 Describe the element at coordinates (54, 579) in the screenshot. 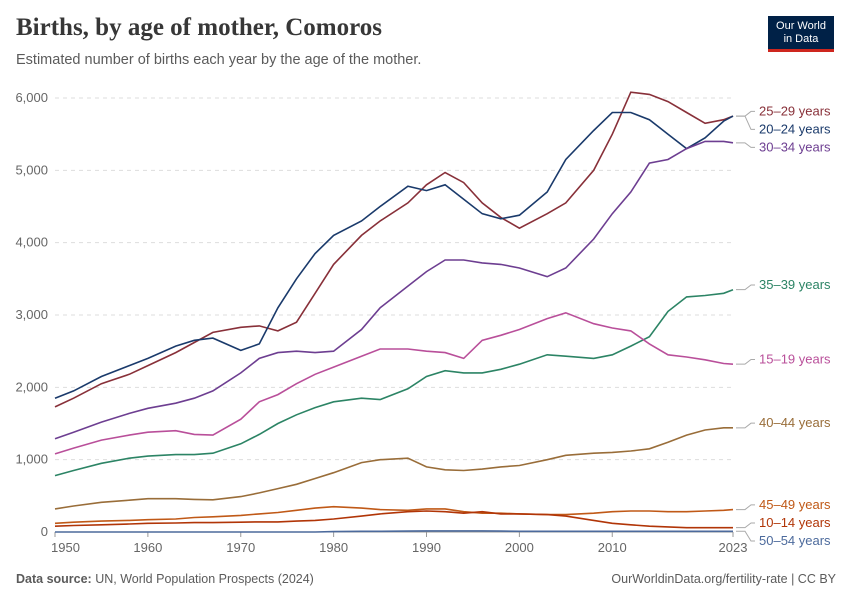

I see `source-label: Data source:` at that location.